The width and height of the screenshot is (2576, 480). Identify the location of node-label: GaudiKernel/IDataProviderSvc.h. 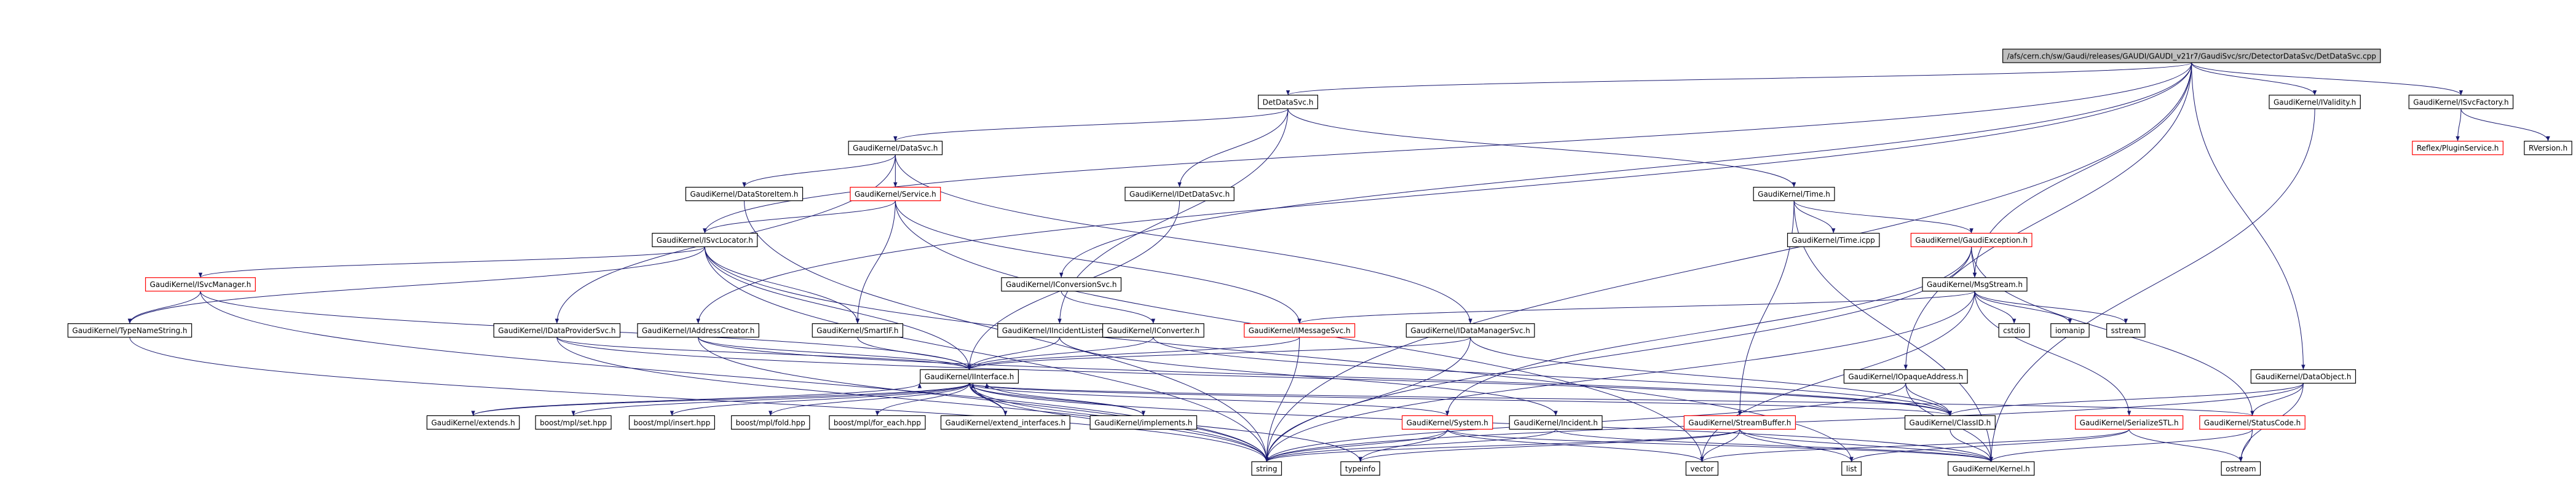
(556, 330).